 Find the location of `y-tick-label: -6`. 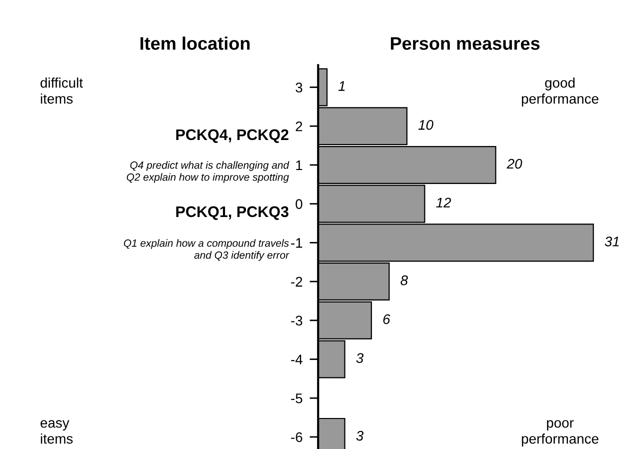

y-tick-label: -6 is located at coordinates (296, 437).